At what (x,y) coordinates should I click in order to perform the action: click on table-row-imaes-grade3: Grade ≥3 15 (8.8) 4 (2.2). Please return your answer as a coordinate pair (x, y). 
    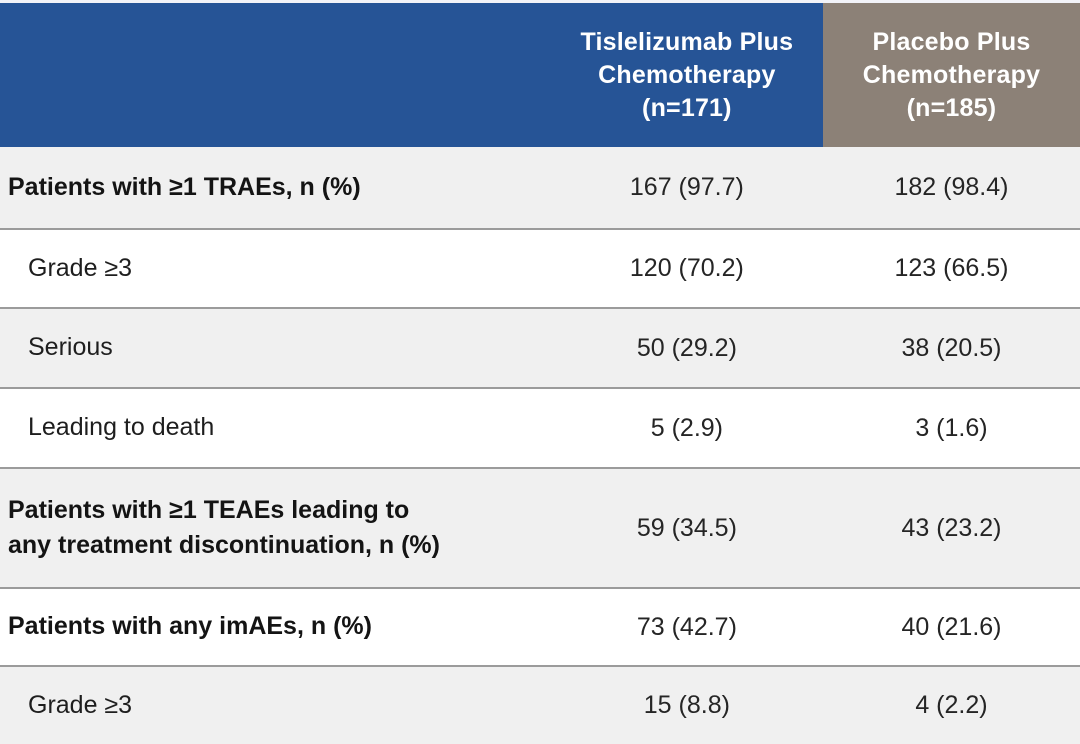
    Looking at the image, I should click on (540, 704).